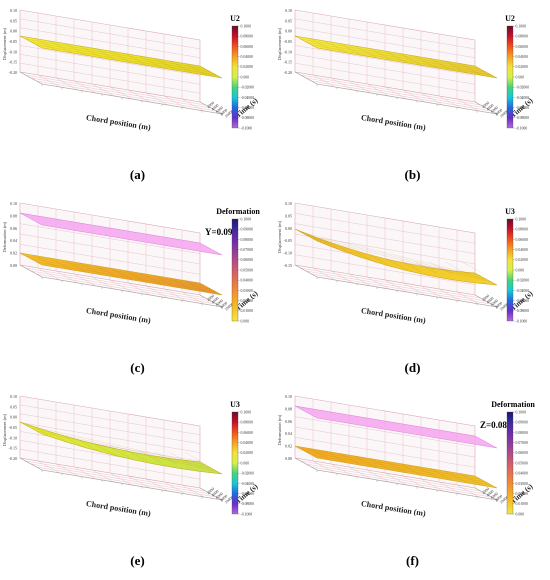  What do you see at coordinates (137, 560) in the screenshot?
I see `panel-caption: (e)` at bounding box center [137, 560].